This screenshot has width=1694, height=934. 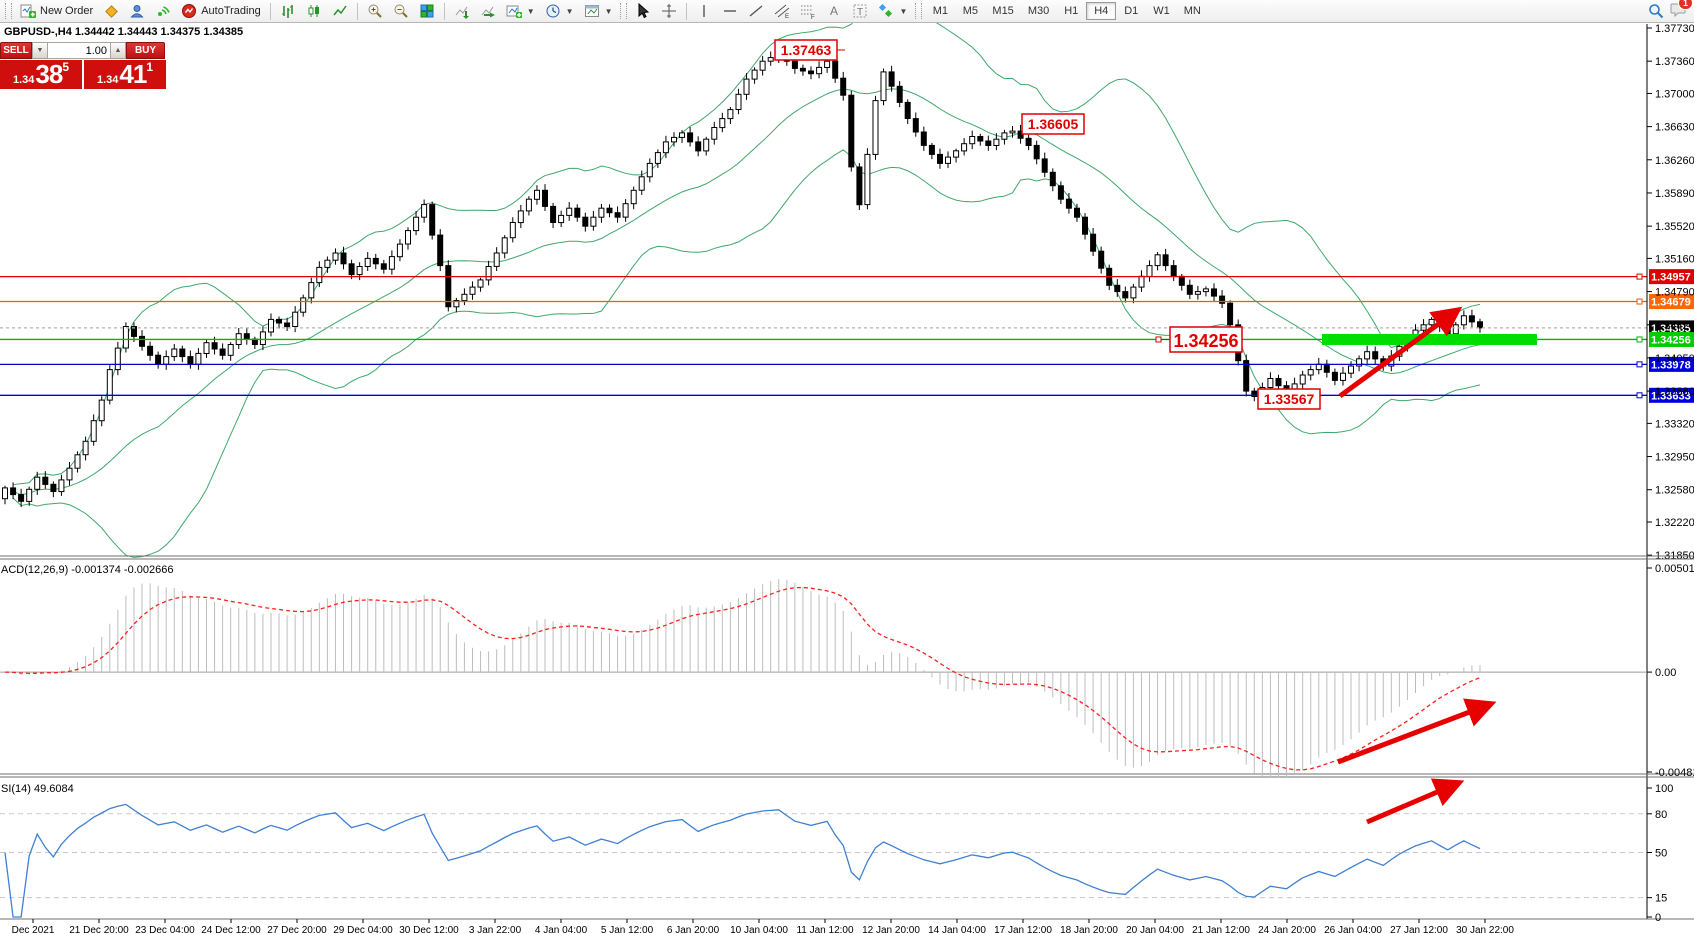 What do you see at coordinates (704, 11) in the screenshot?
I see `vertical-line-button` at bounding box center [704, 11].